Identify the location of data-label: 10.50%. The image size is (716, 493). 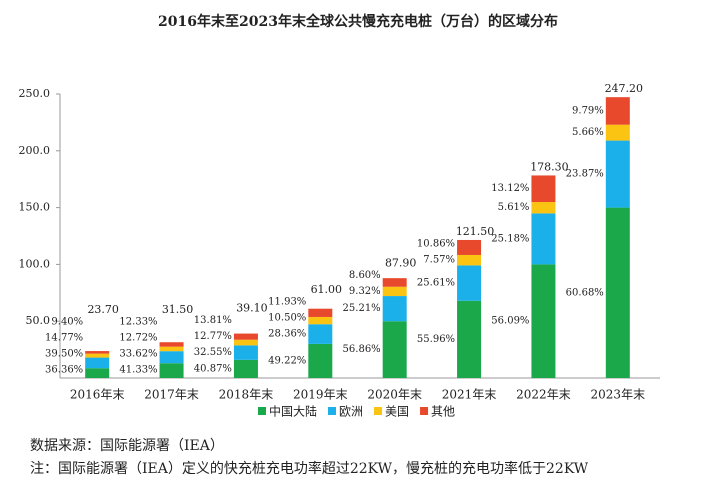
(287, 318).